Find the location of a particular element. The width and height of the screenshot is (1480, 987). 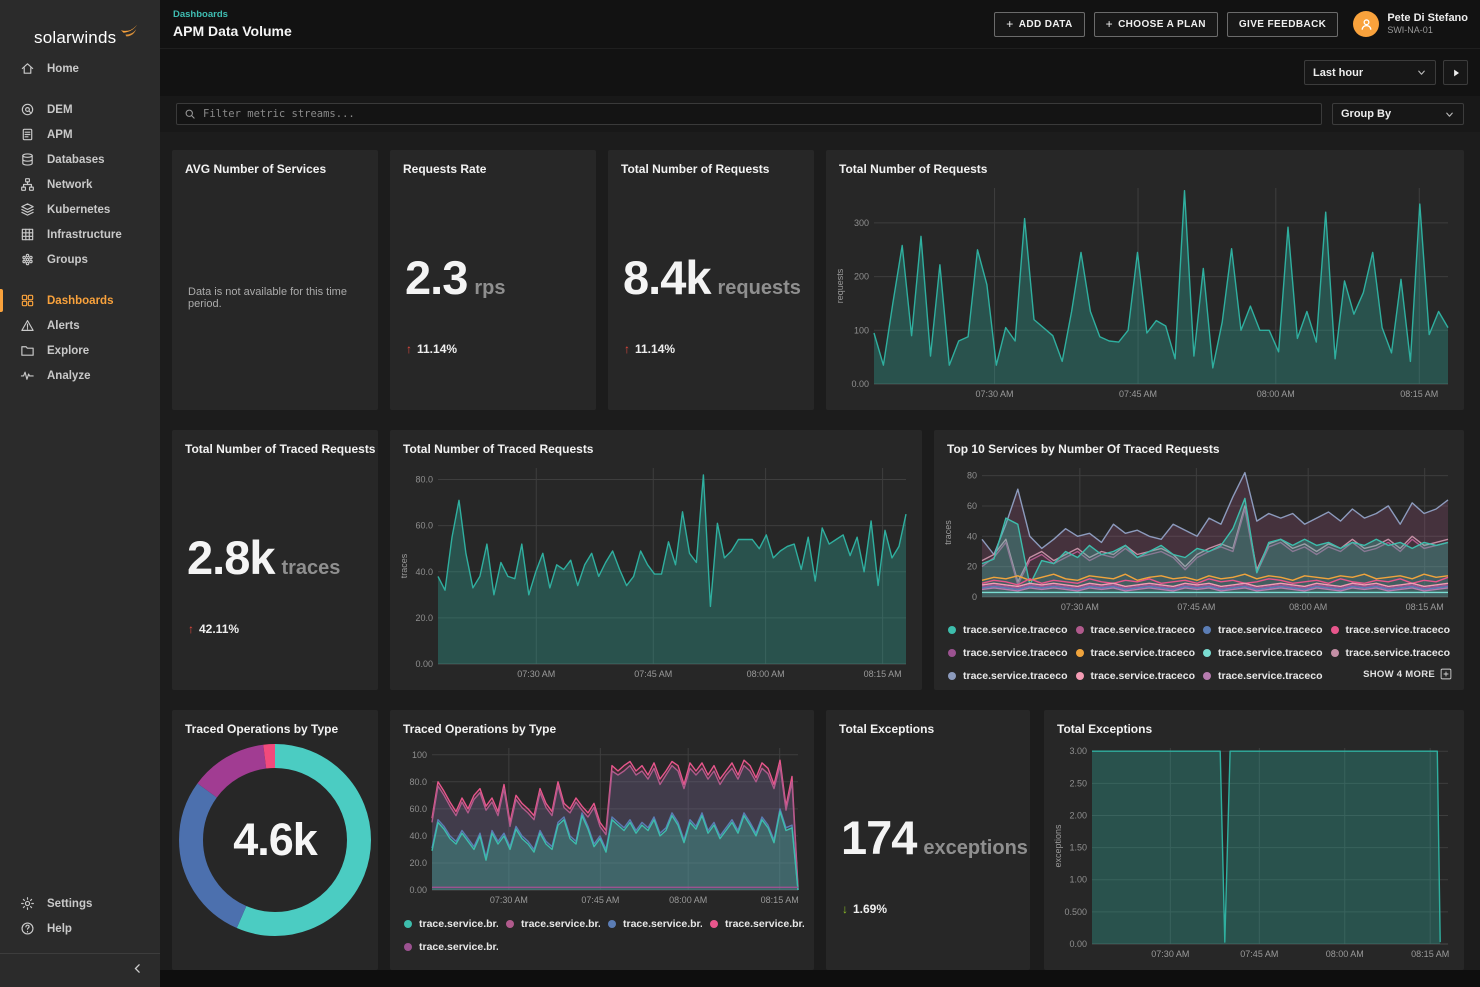

groups-icon is located at coordinates (28, 260).